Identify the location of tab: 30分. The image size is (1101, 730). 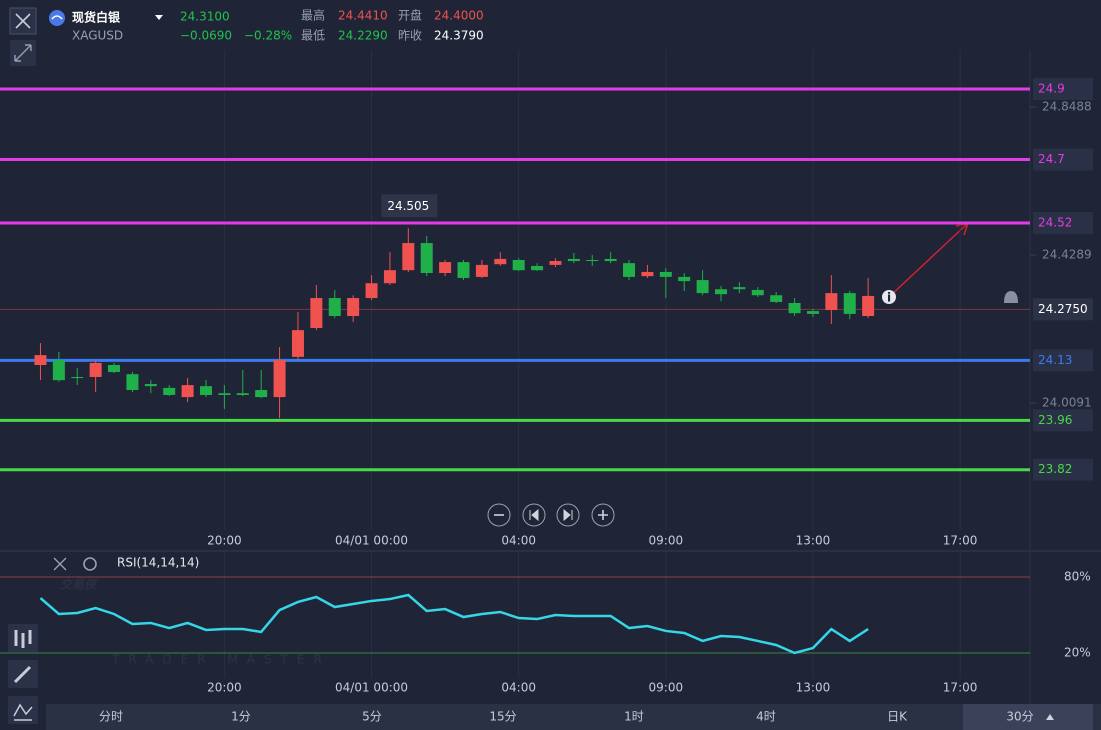
(1019, 717).